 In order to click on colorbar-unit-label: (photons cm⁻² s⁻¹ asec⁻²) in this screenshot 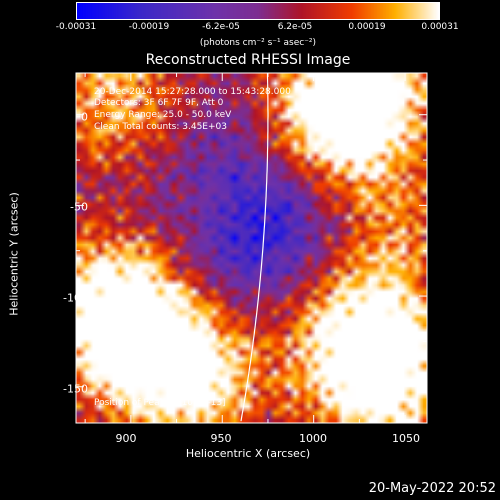, I will do `click(258, 43)`.